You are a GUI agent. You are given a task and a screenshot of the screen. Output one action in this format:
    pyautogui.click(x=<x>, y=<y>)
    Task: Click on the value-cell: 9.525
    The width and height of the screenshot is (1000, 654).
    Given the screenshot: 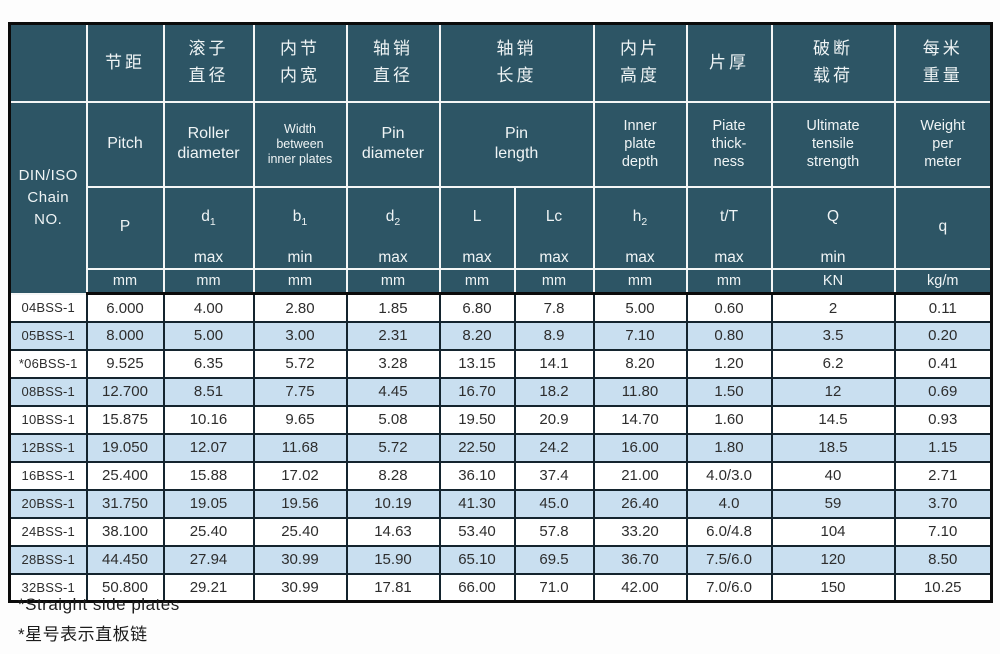 What is the action you would take?
    pyautogui.click(x=125, y=363)
    